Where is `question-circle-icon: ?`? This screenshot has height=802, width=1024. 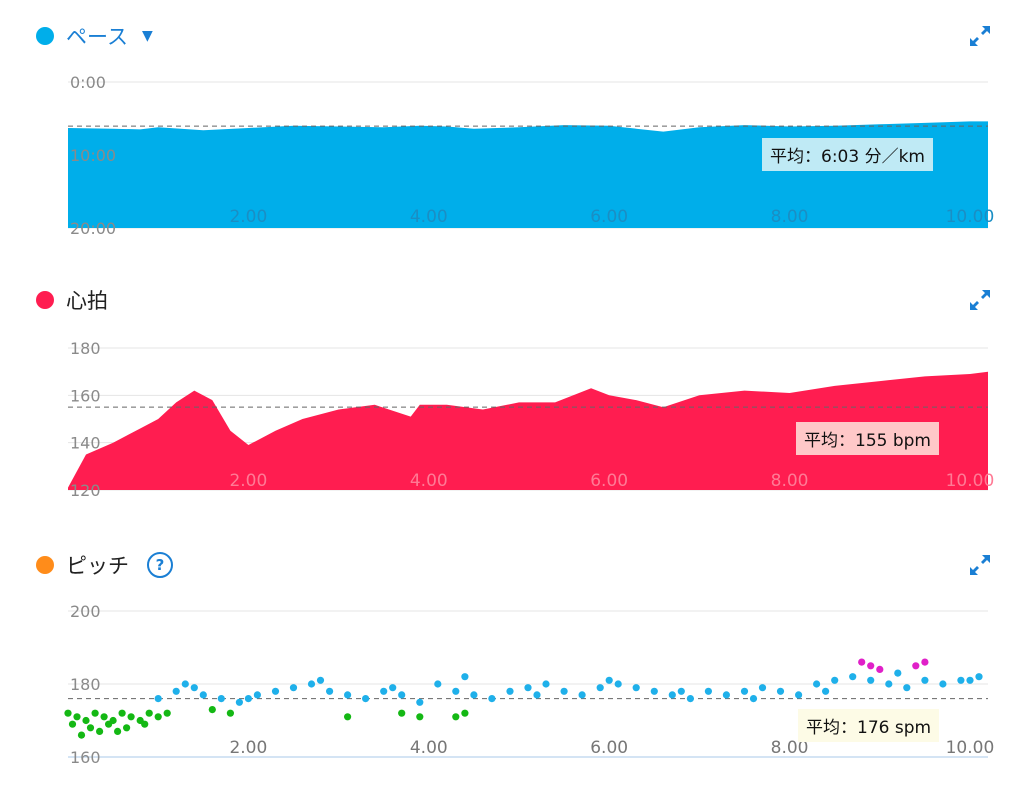
question-circle-icon: ? is located at coordinates (160, 565).